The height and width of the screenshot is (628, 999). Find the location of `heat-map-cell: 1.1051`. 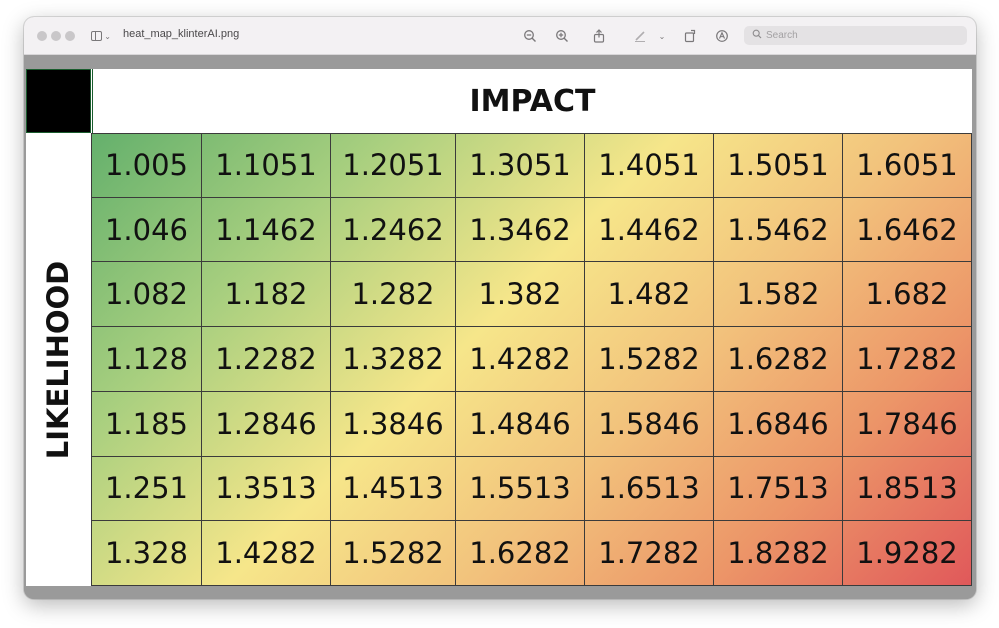

heat-map-cell: 1.1051 is located at coordinates (266, 165).